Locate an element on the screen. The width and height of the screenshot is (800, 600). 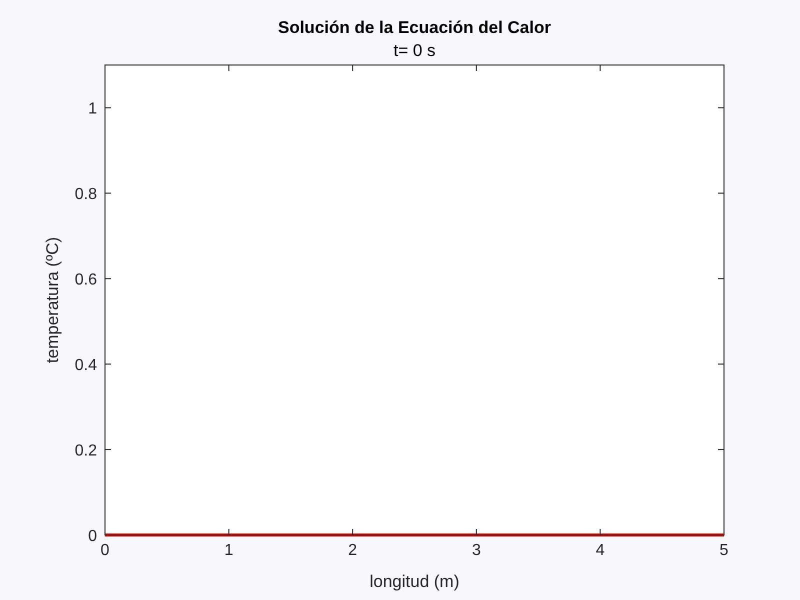
x-tick-label: 5 is located at coordinates (724, 550).